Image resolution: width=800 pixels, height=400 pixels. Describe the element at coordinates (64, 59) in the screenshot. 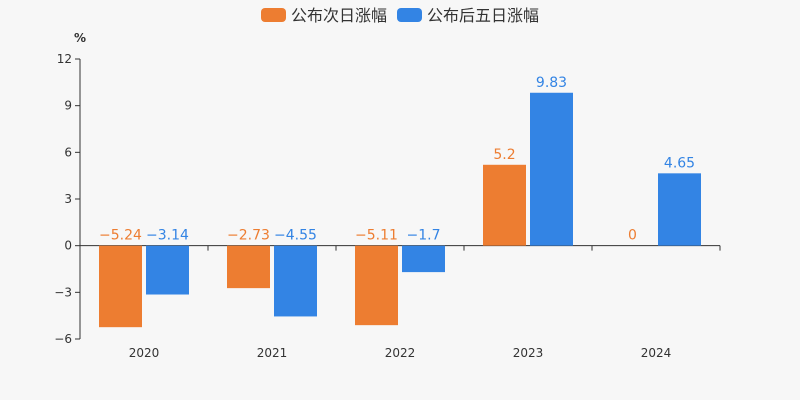

I see `y-tick-label: 12` at that location.